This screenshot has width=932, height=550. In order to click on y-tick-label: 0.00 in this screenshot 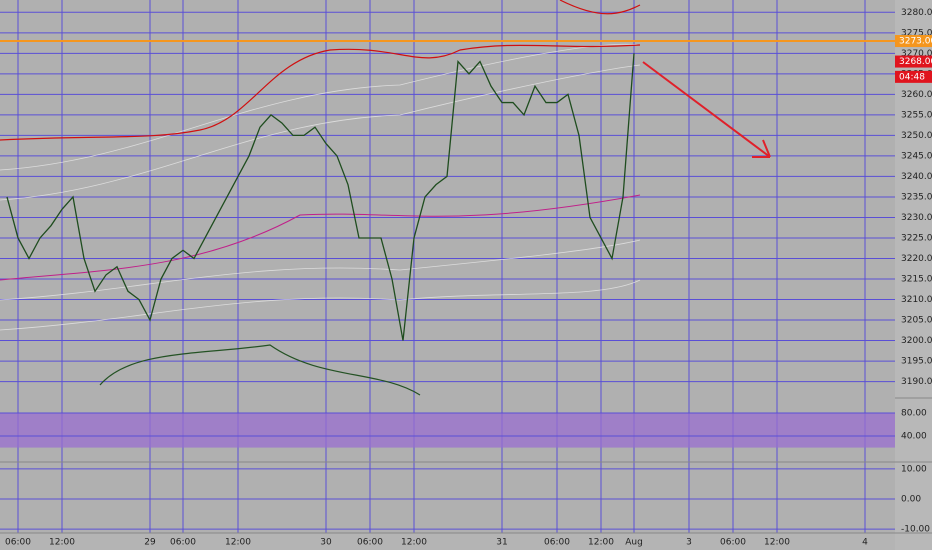, I will do `click(911, 500)`.